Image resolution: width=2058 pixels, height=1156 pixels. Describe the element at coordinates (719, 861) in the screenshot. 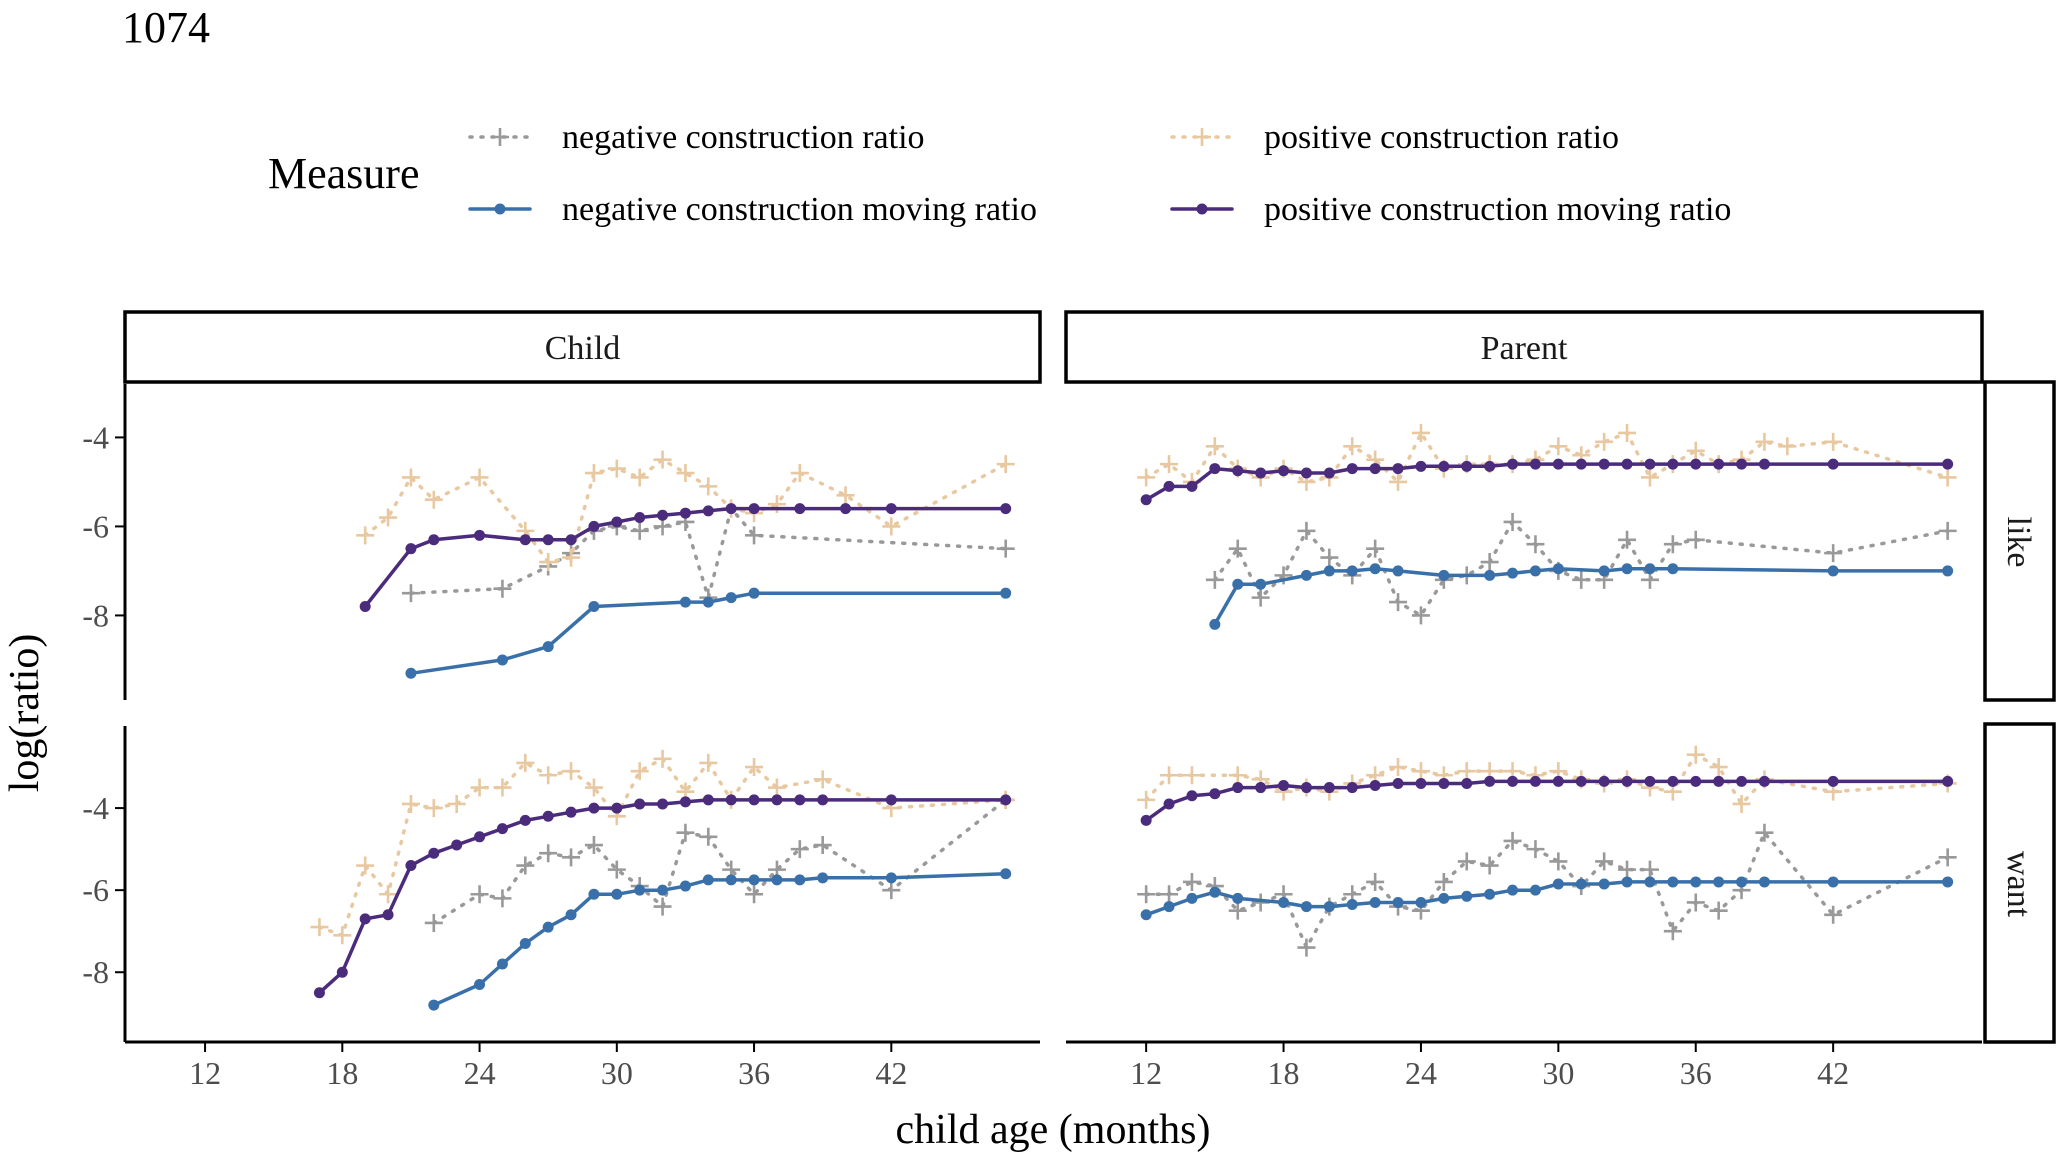

I see `series-negative-construction-ratio` at that location.